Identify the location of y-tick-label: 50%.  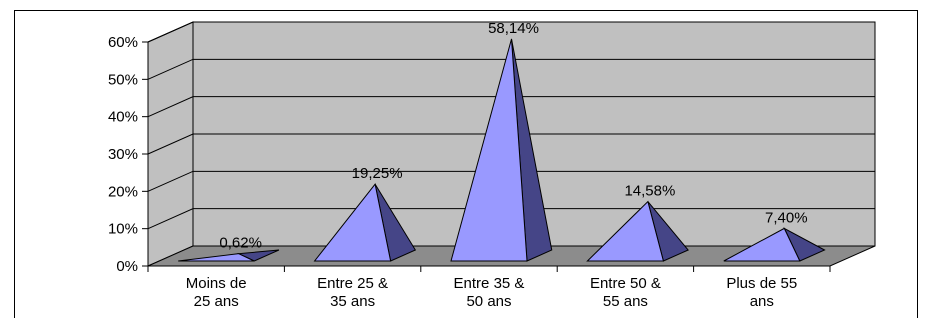
(123, 79).